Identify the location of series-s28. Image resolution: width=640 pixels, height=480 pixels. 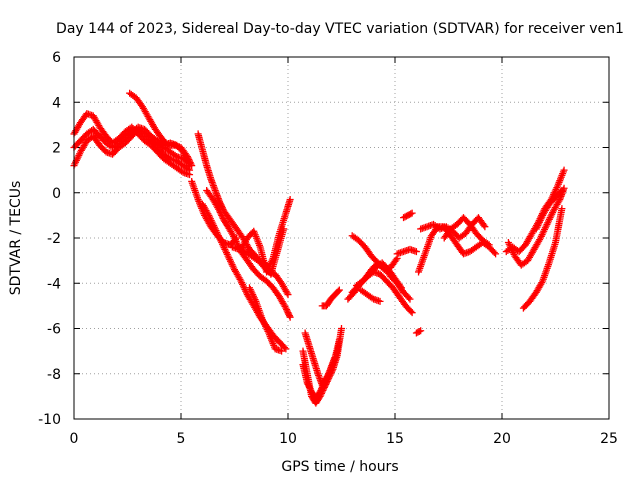
(535, 211).